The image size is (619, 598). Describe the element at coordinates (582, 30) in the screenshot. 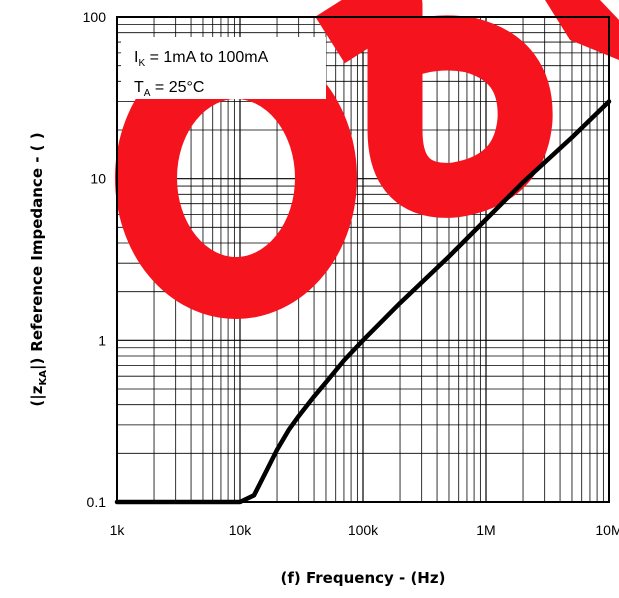

I see `watermark-fragment` at that location.